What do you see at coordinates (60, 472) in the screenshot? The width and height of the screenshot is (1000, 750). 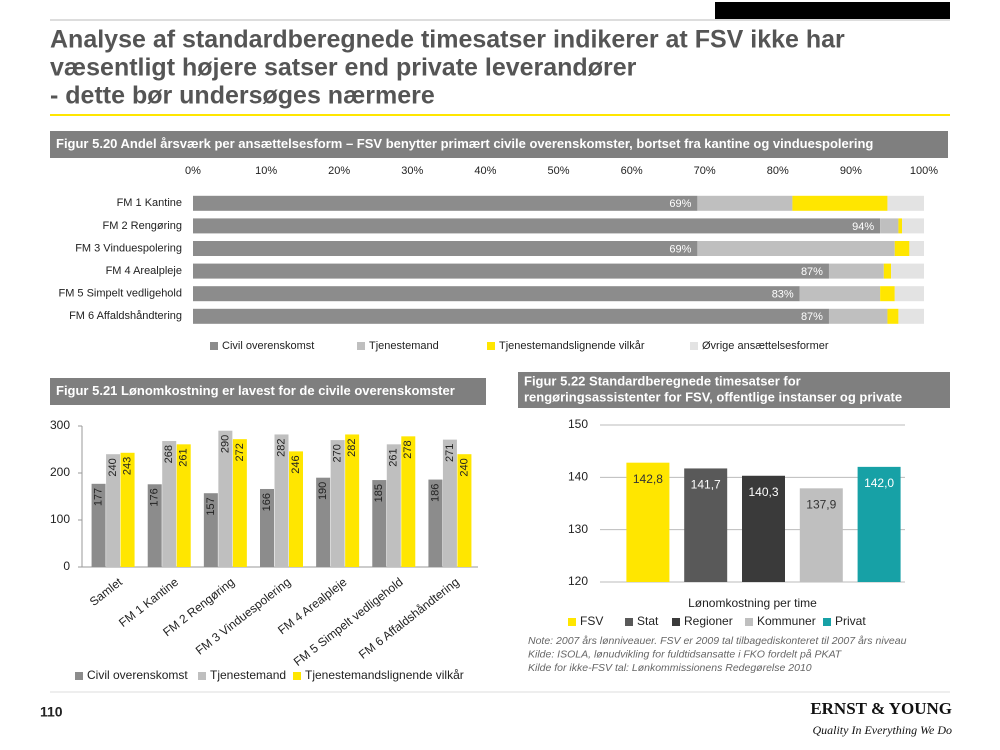 I see `y-tick-label: 200` at bounding box center [60, 472].